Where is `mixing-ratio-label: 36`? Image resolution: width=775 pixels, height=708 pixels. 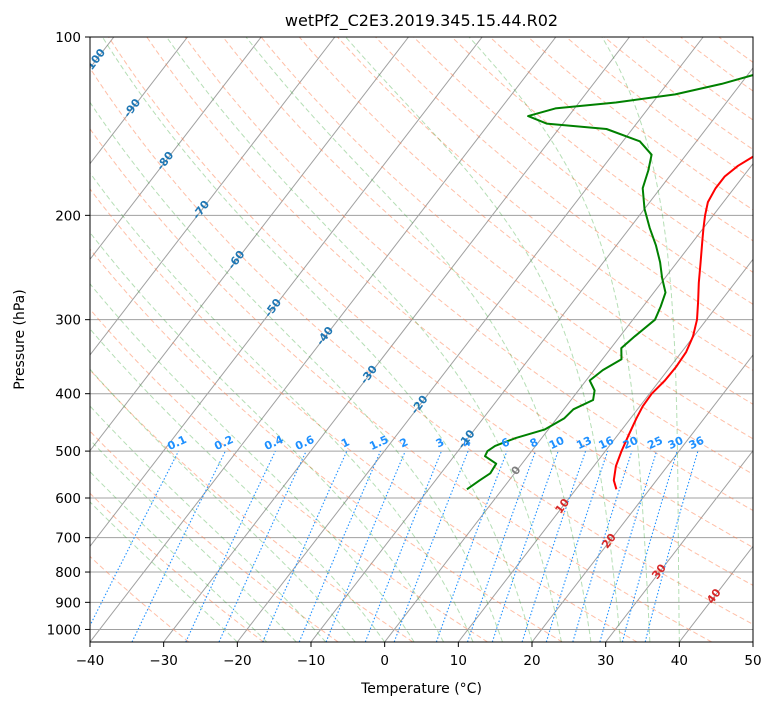
mixing-ratio-label: 36 is located at coordinates (697, 443).